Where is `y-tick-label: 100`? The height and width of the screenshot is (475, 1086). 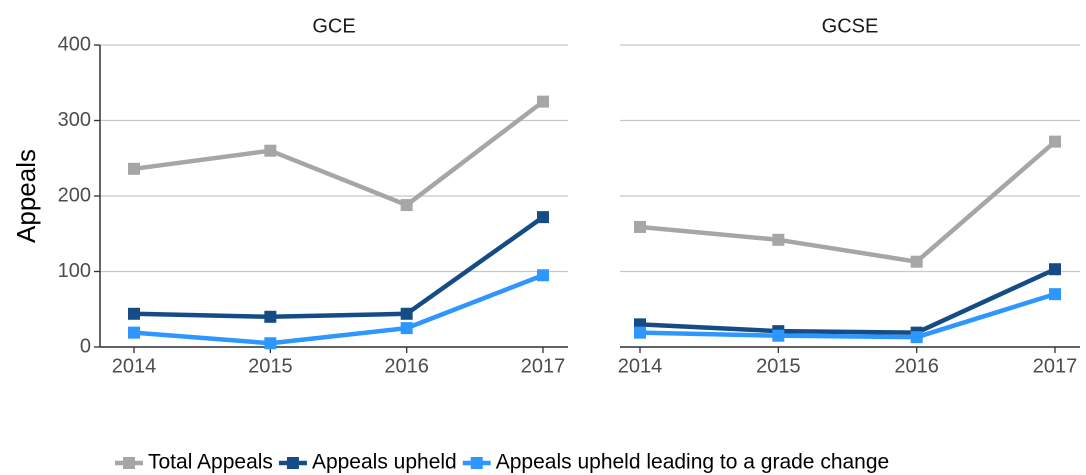
y-tick-label: 100 is located at coordinates (74, 271).